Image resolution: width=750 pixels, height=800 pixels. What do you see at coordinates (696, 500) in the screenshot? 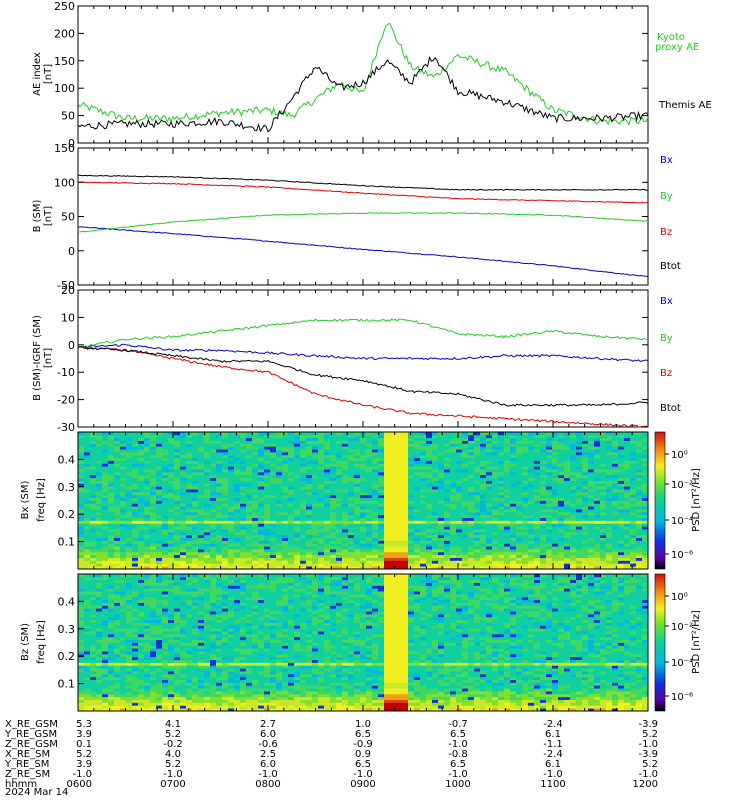
I see `spec-bx-cbar-label: PSD [nT²/Hz]` at bounding box center [696, 500].